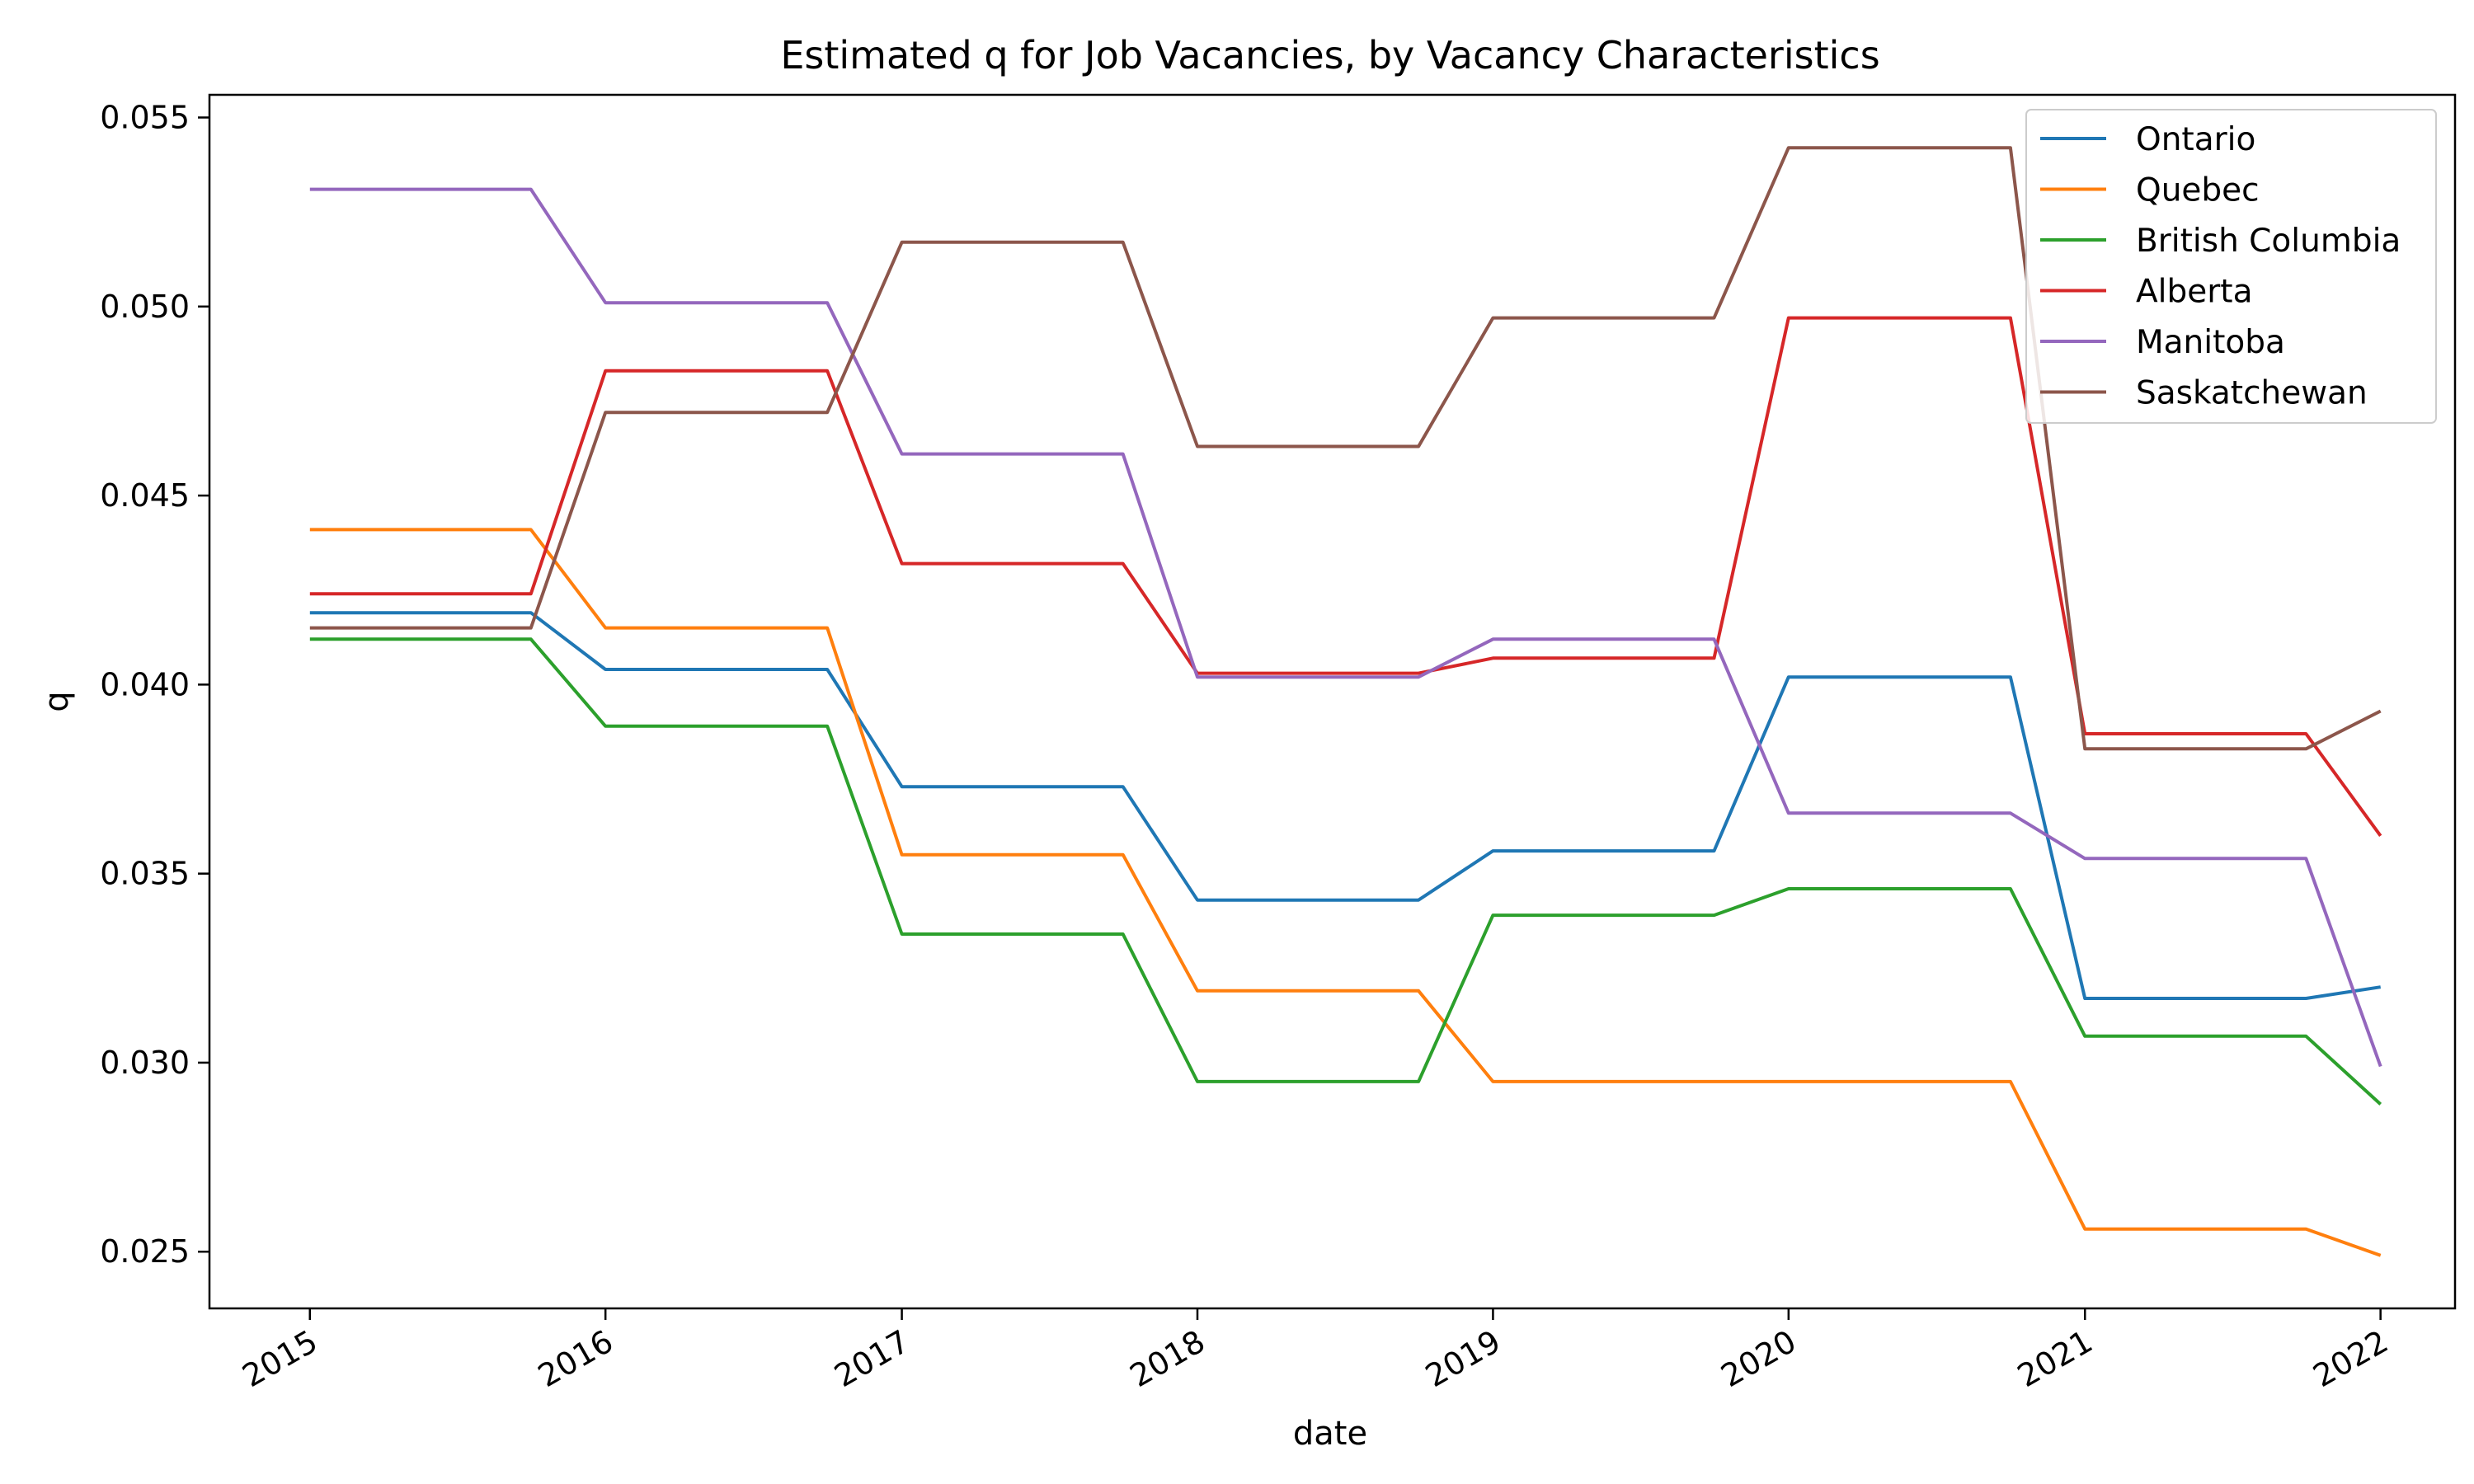 The image size is (2474, 1484). I want to click on x-axis: 2015 2016 2017 2018 2019 2020 2021 2022, so click(1315, 1351).